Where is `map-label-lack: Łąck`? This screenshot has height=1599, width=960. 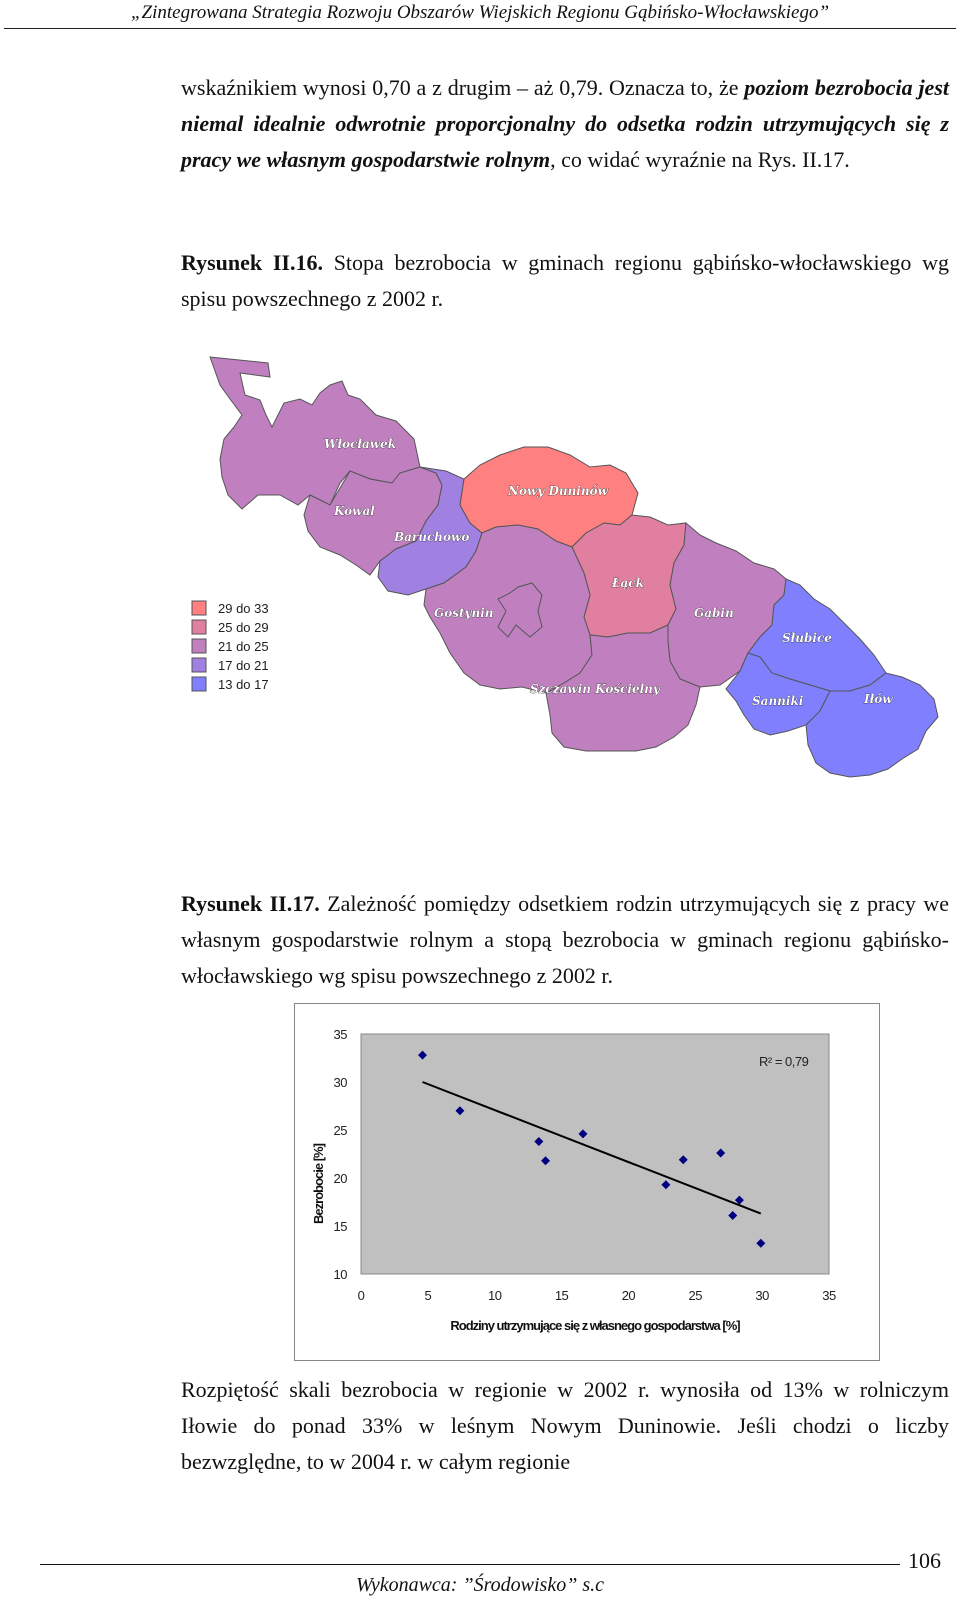
map-label-lack: Łąck is located at coordinates (627, 583).